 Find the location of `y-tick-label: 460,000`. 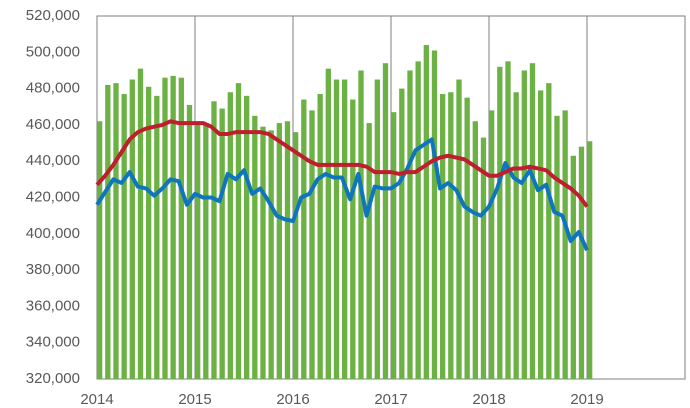

y-tick-label: 460,000 is located at coordinates (53, 124).